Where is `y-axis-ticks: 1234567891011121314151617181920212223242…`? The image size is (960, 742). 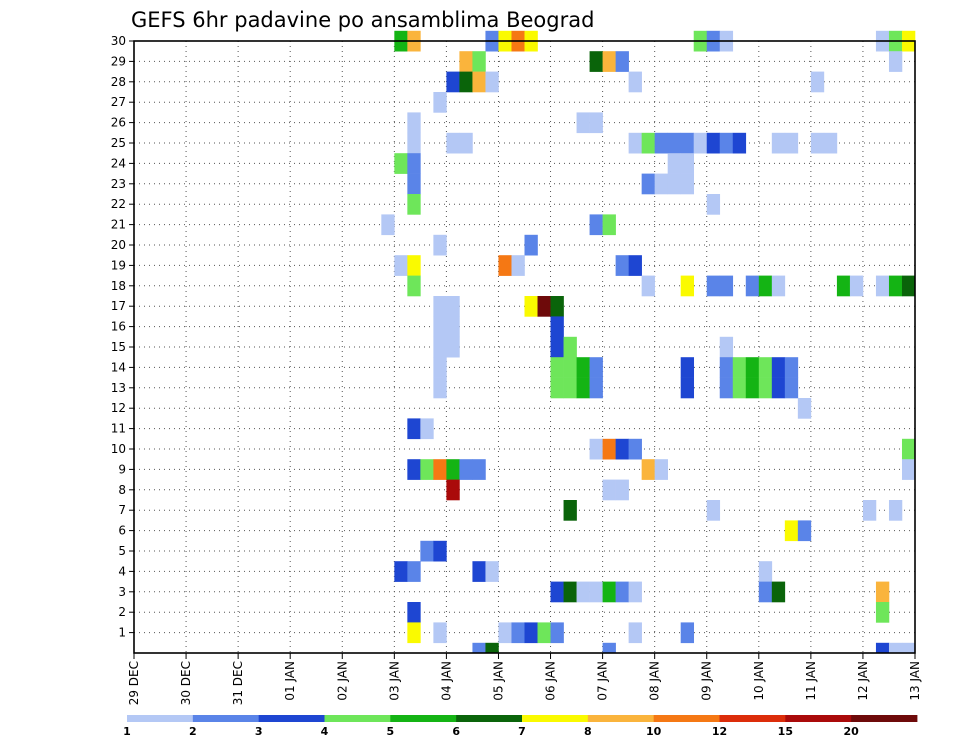
y-axis-ticks: 1234567891011121314151617181920212223242… is located at coordinates (122, 337).